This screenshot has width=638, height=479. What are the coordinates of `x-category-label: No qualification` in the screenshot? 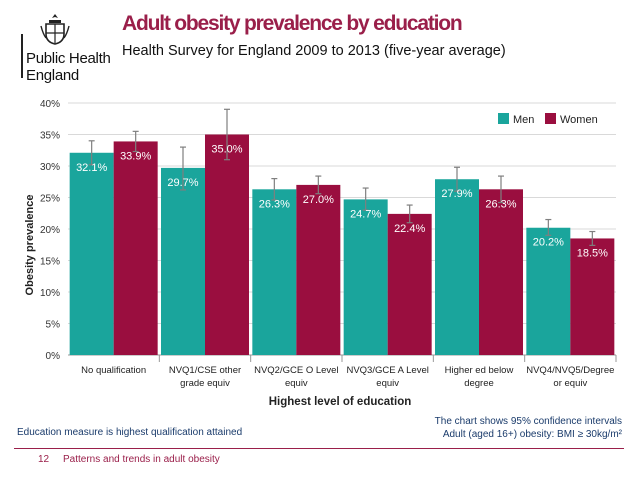 It's located at (113, 370).